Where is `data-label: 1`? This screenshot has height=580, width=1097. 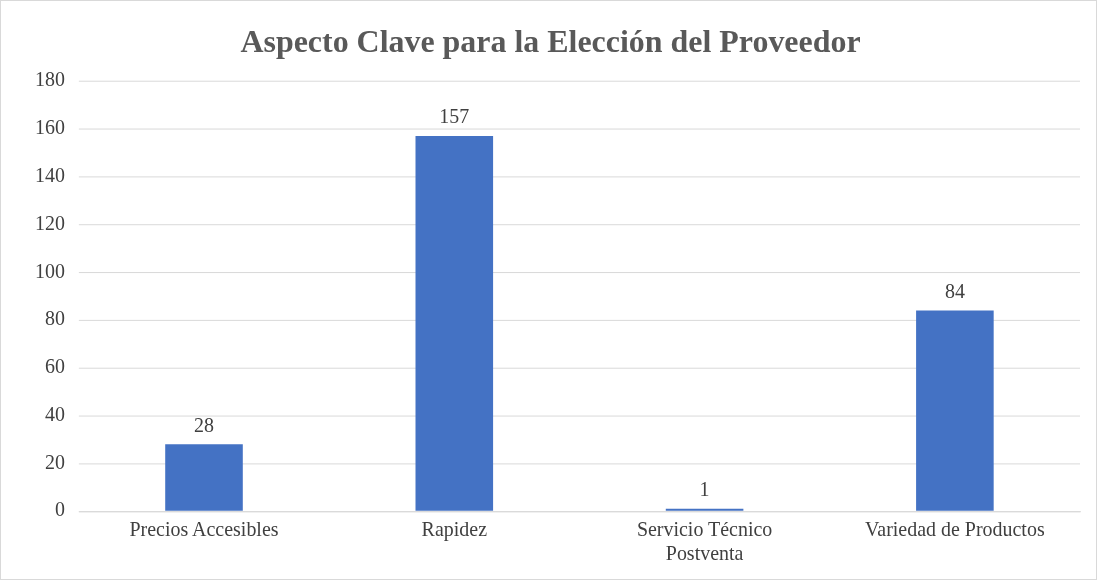 data-label: 1 is located at coordinates (704, 489).